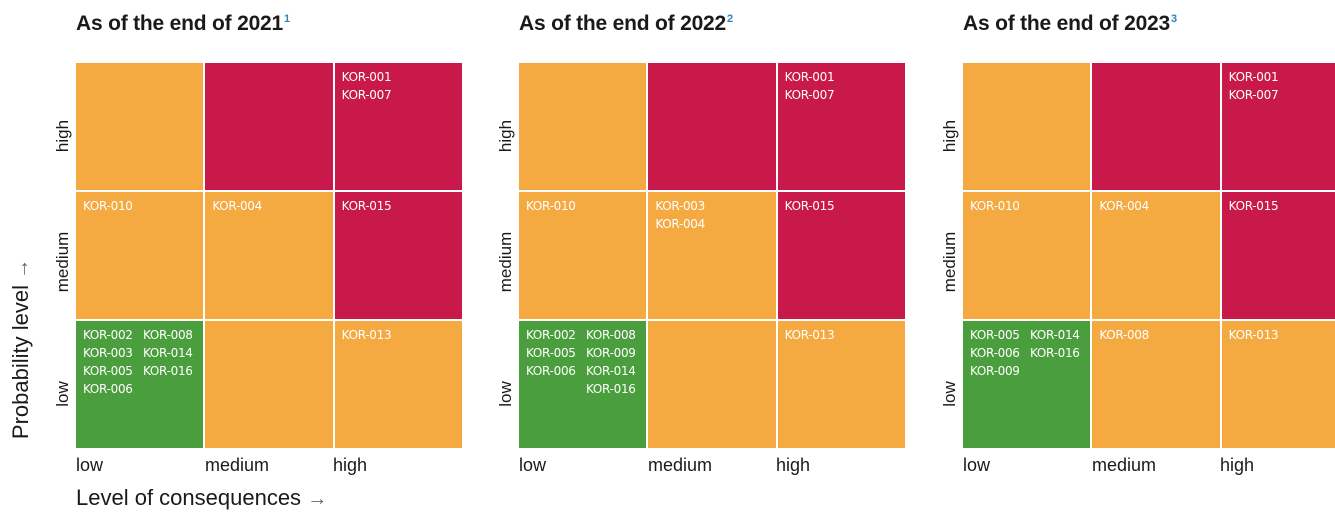  I want to click on x-axis-title: Level of consequences, so click(189, 497).